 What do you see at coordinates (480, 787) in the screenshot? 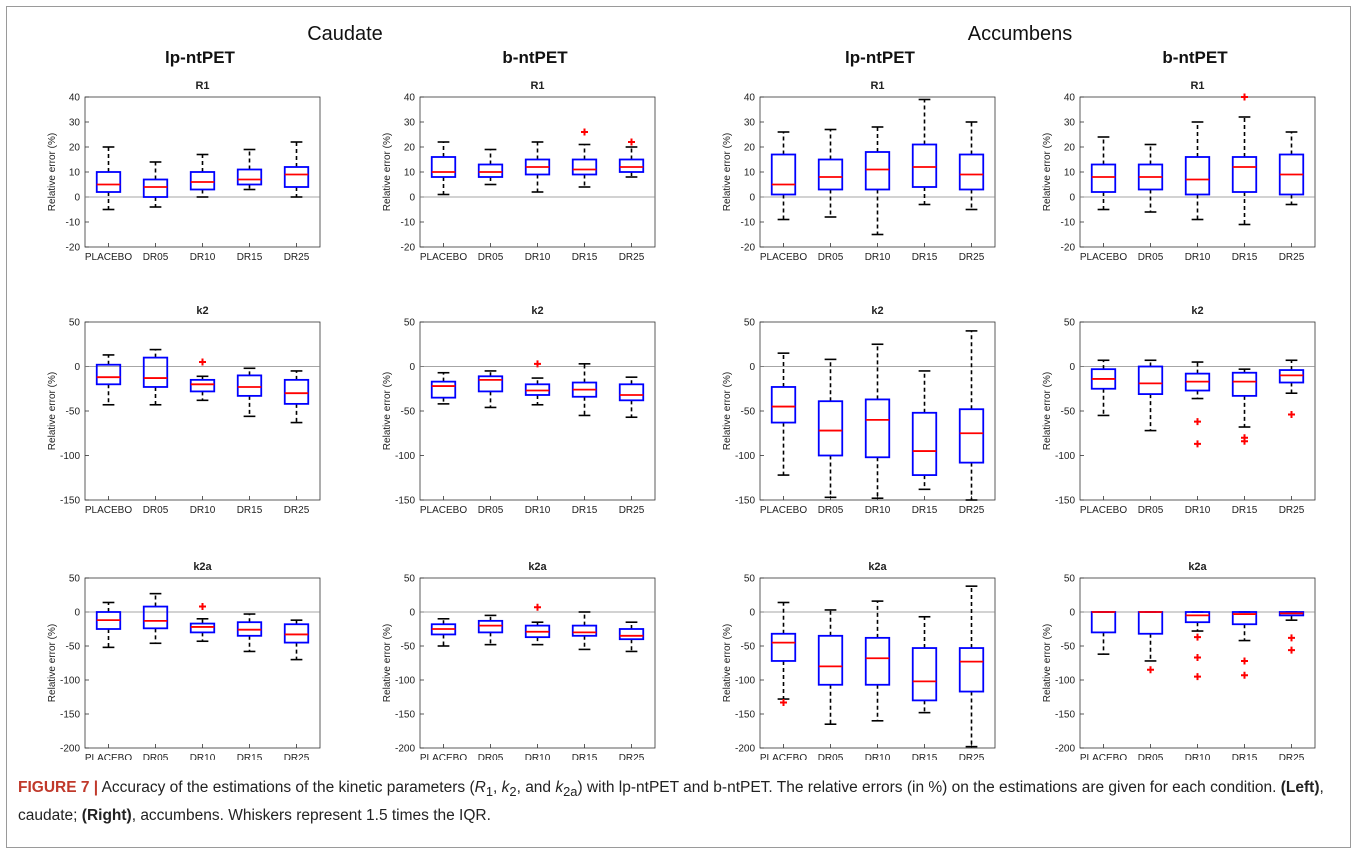
I see `caption-param-r: R` at bounding box center [480, 787].